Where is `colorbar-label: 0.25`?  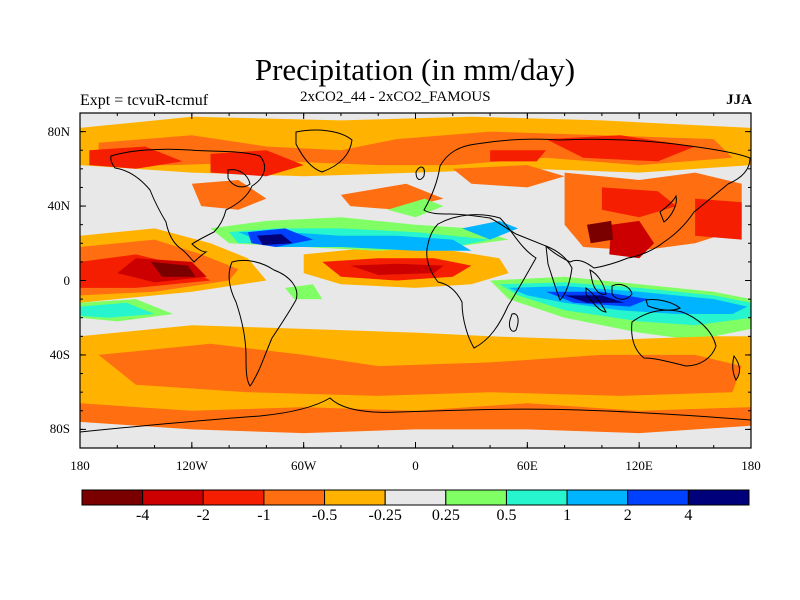
colorbar-label: 0.25 is located at coordinates (445, 515).